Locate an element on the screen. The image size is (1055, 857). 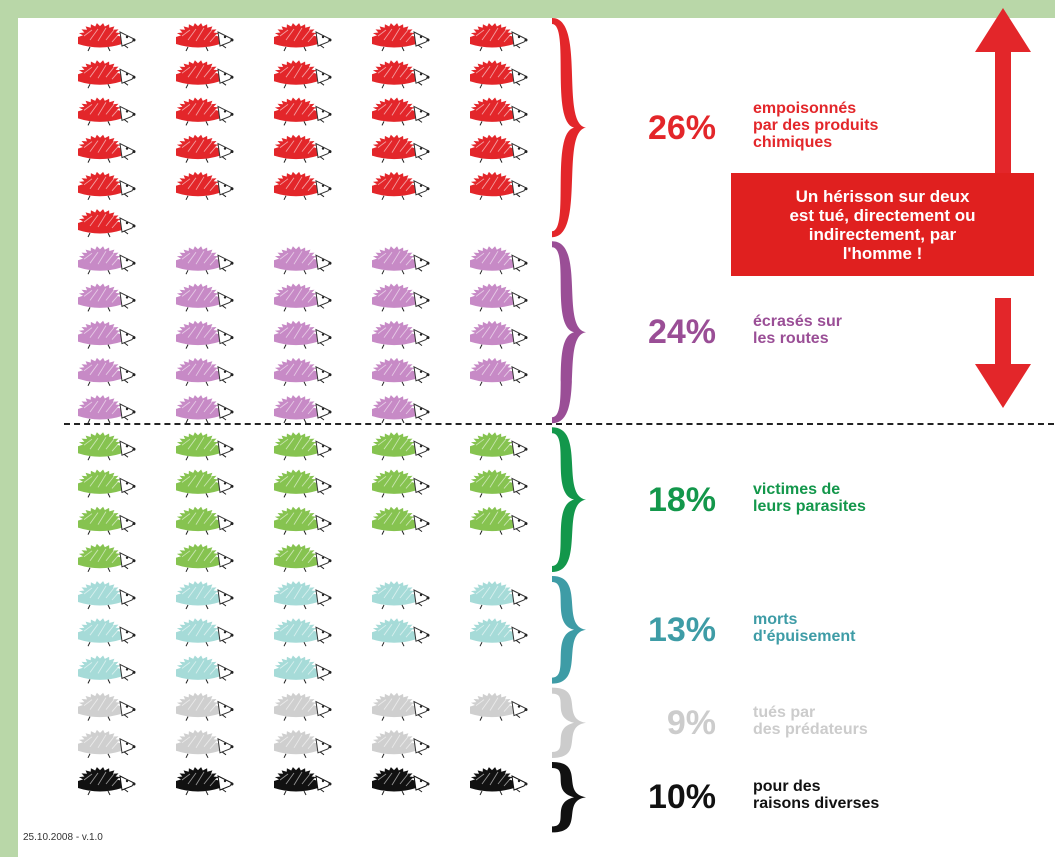
version-stamp: 25.10.2008 - v.1.0 is located at coordinates (63, 837).